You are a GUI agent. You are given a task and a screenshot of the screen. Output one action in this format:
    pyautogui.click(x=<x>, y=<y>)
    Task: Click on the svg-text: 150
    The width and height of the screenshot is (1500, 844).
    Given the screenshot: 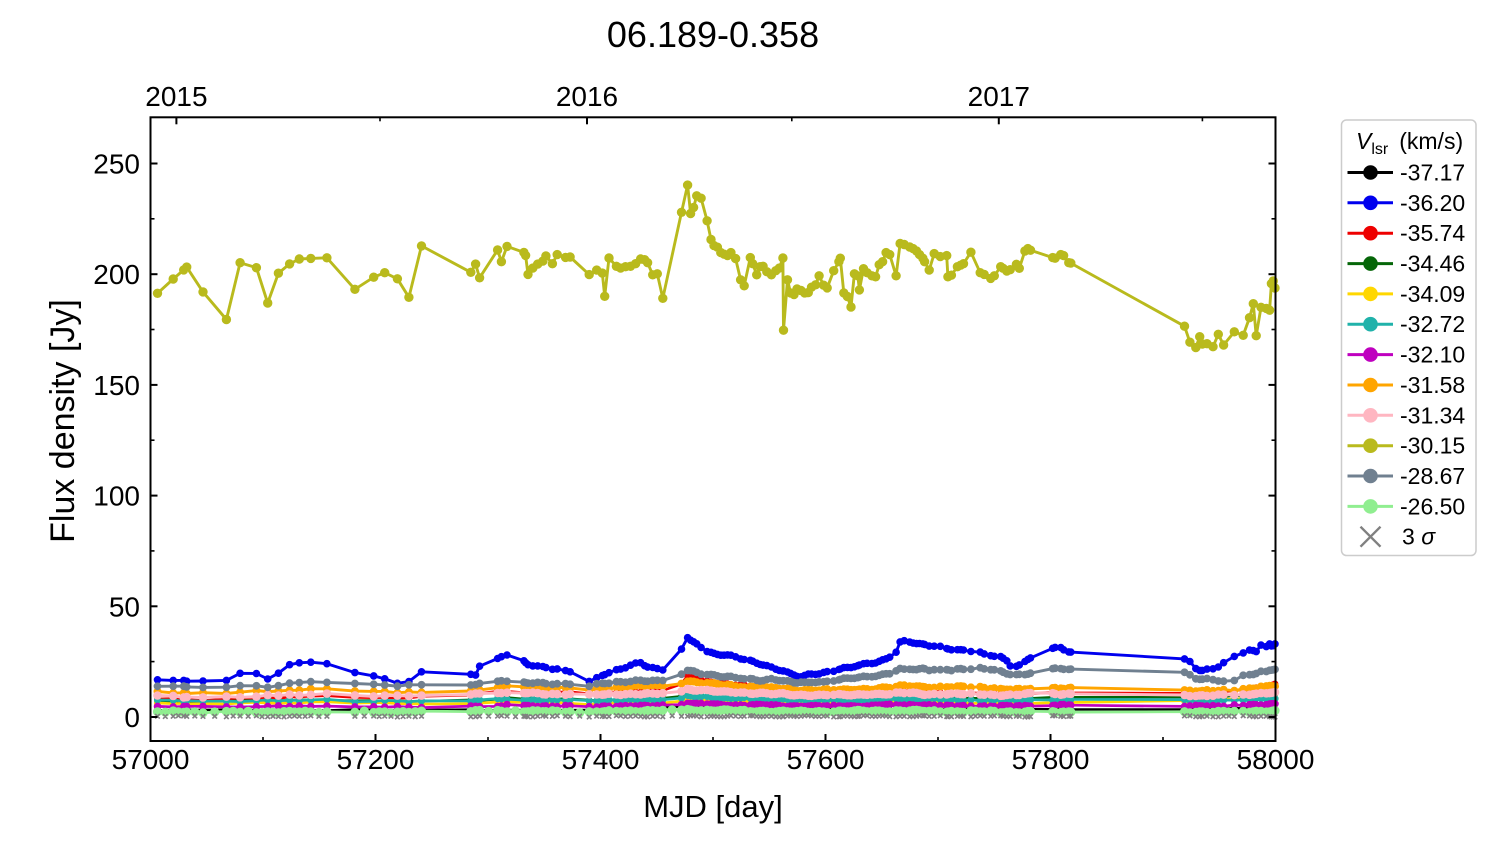 What is the action you would take?
    pyautogui.click(x=116, y=385)
    